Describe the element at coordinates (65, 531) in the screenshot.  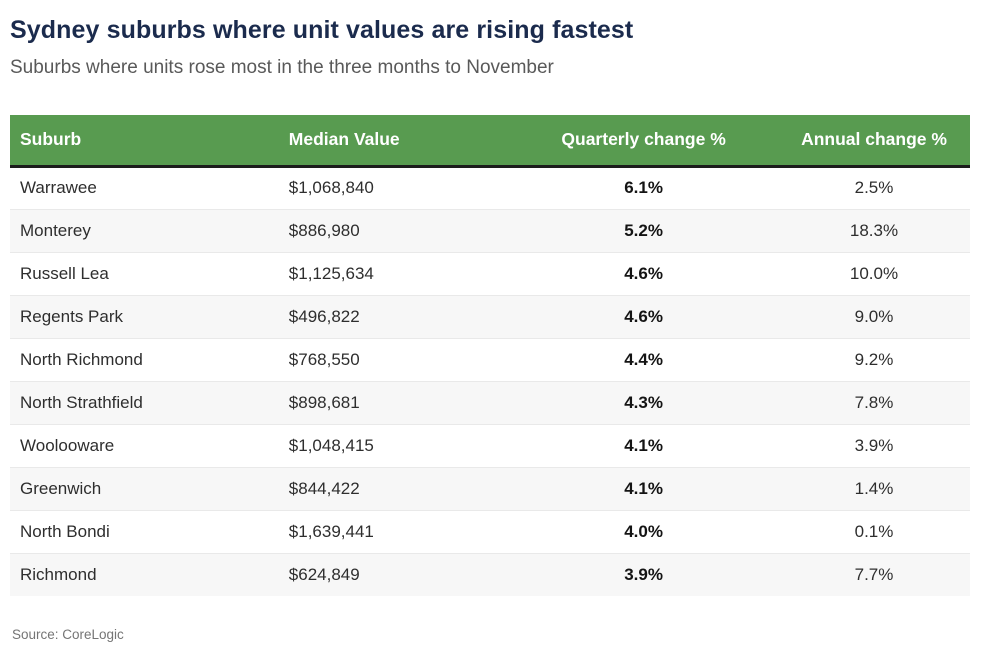
I see `cell-suburb: North Bondi` at that location.